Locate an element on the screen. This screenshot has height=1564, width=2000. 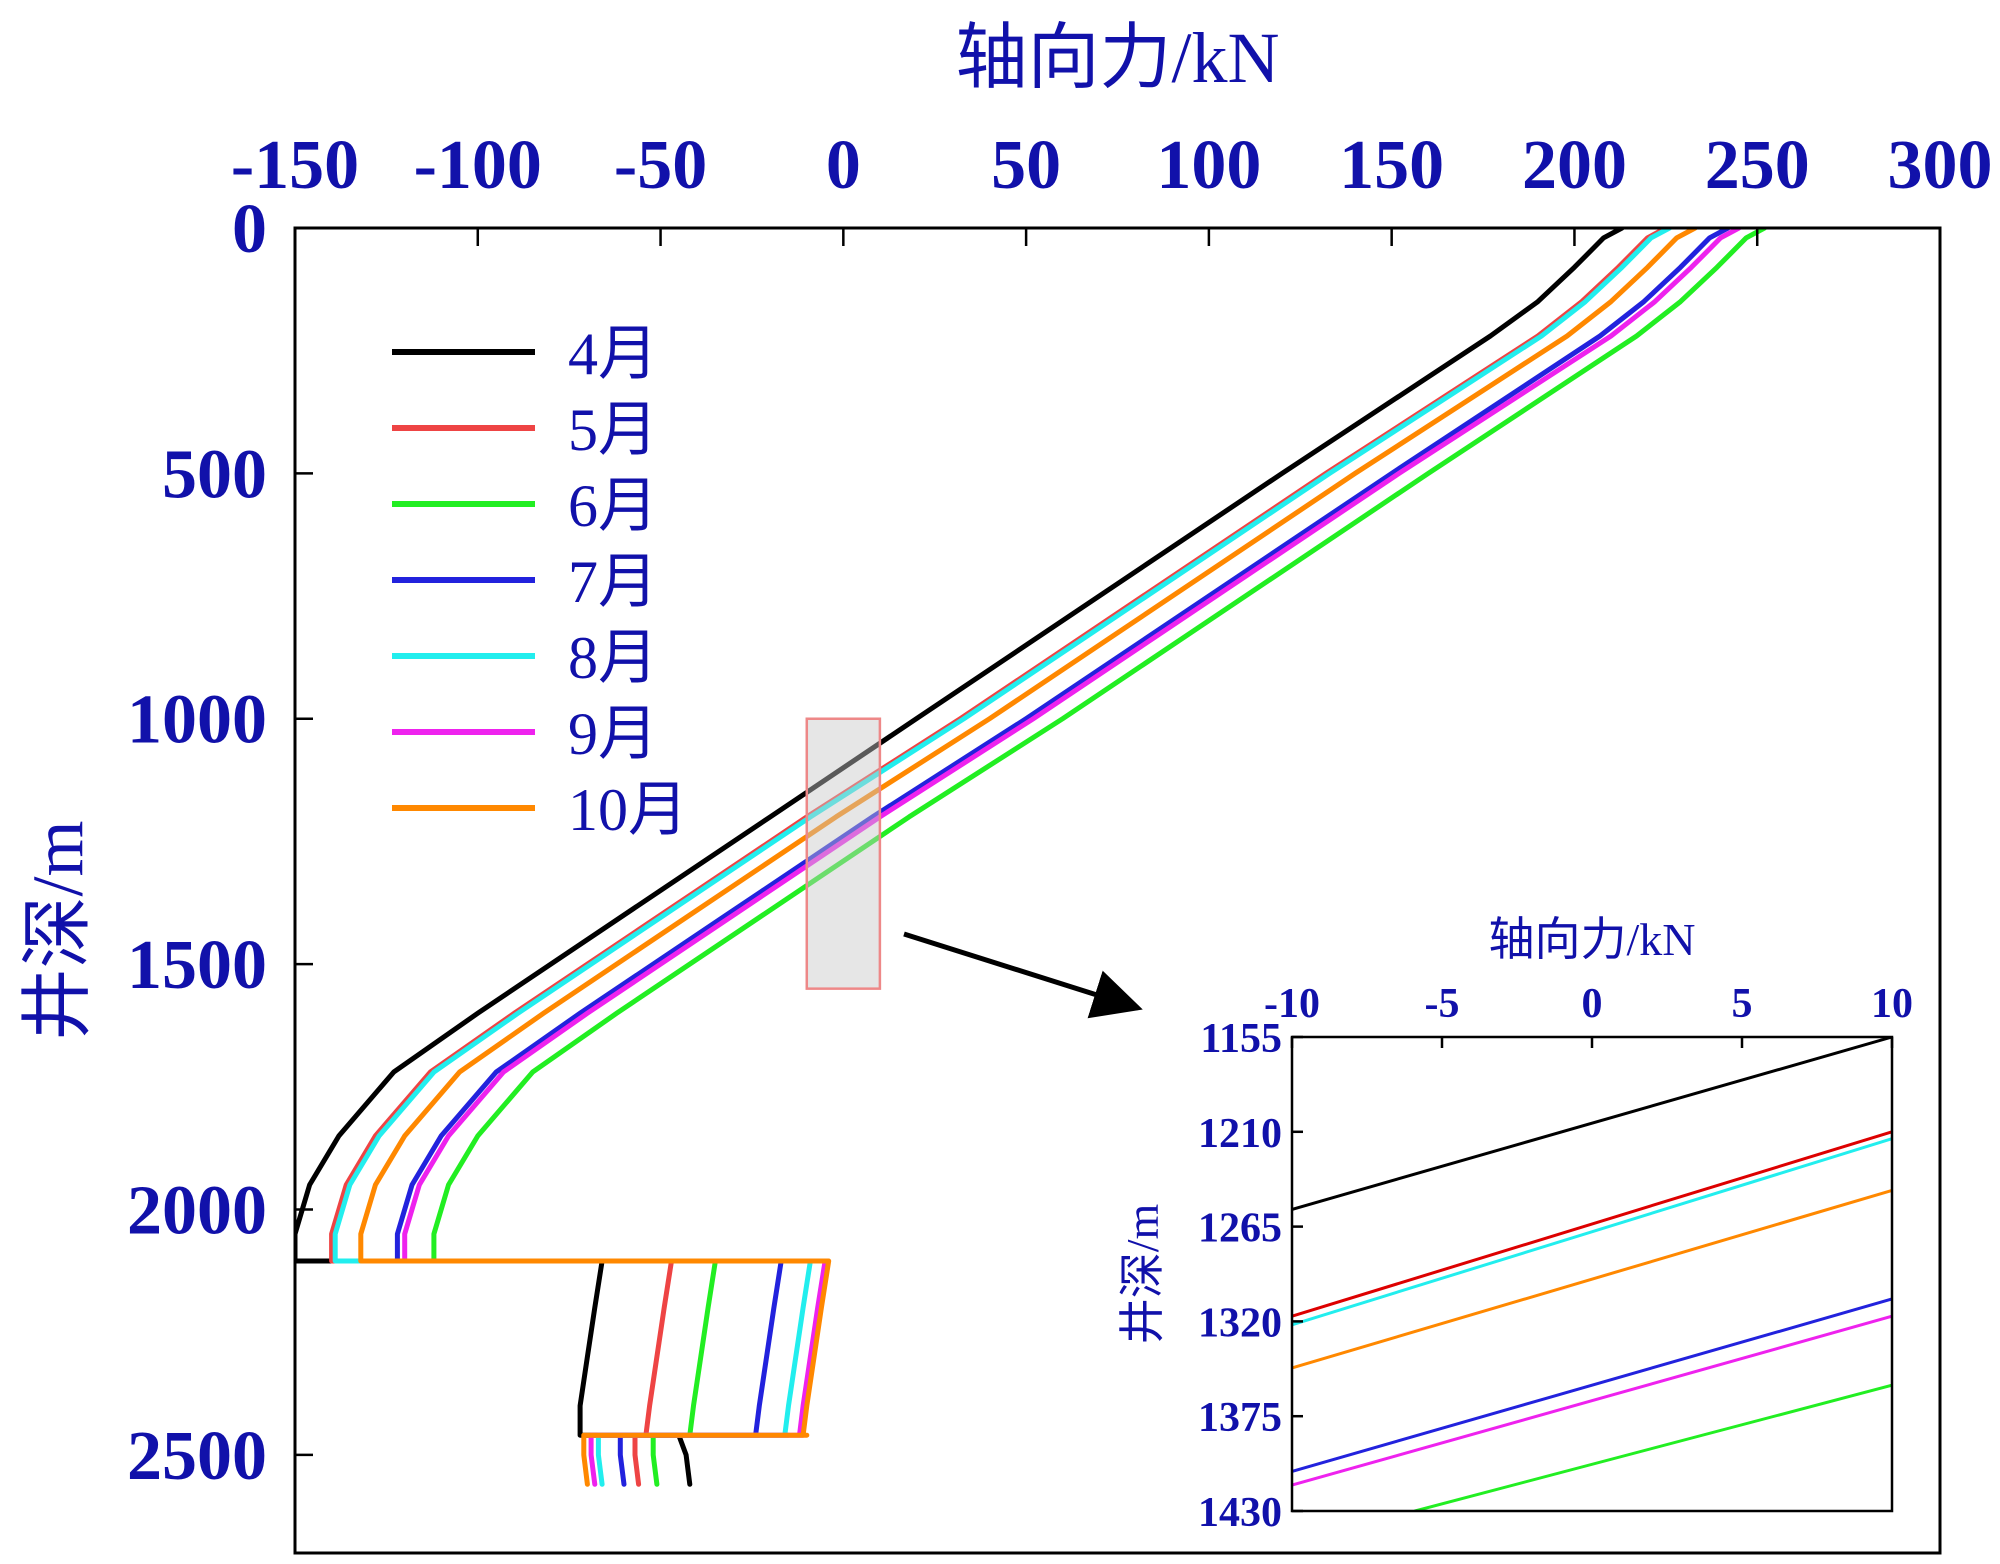
main-x-tick-label: 250 is located at coordinates (1757, 165).